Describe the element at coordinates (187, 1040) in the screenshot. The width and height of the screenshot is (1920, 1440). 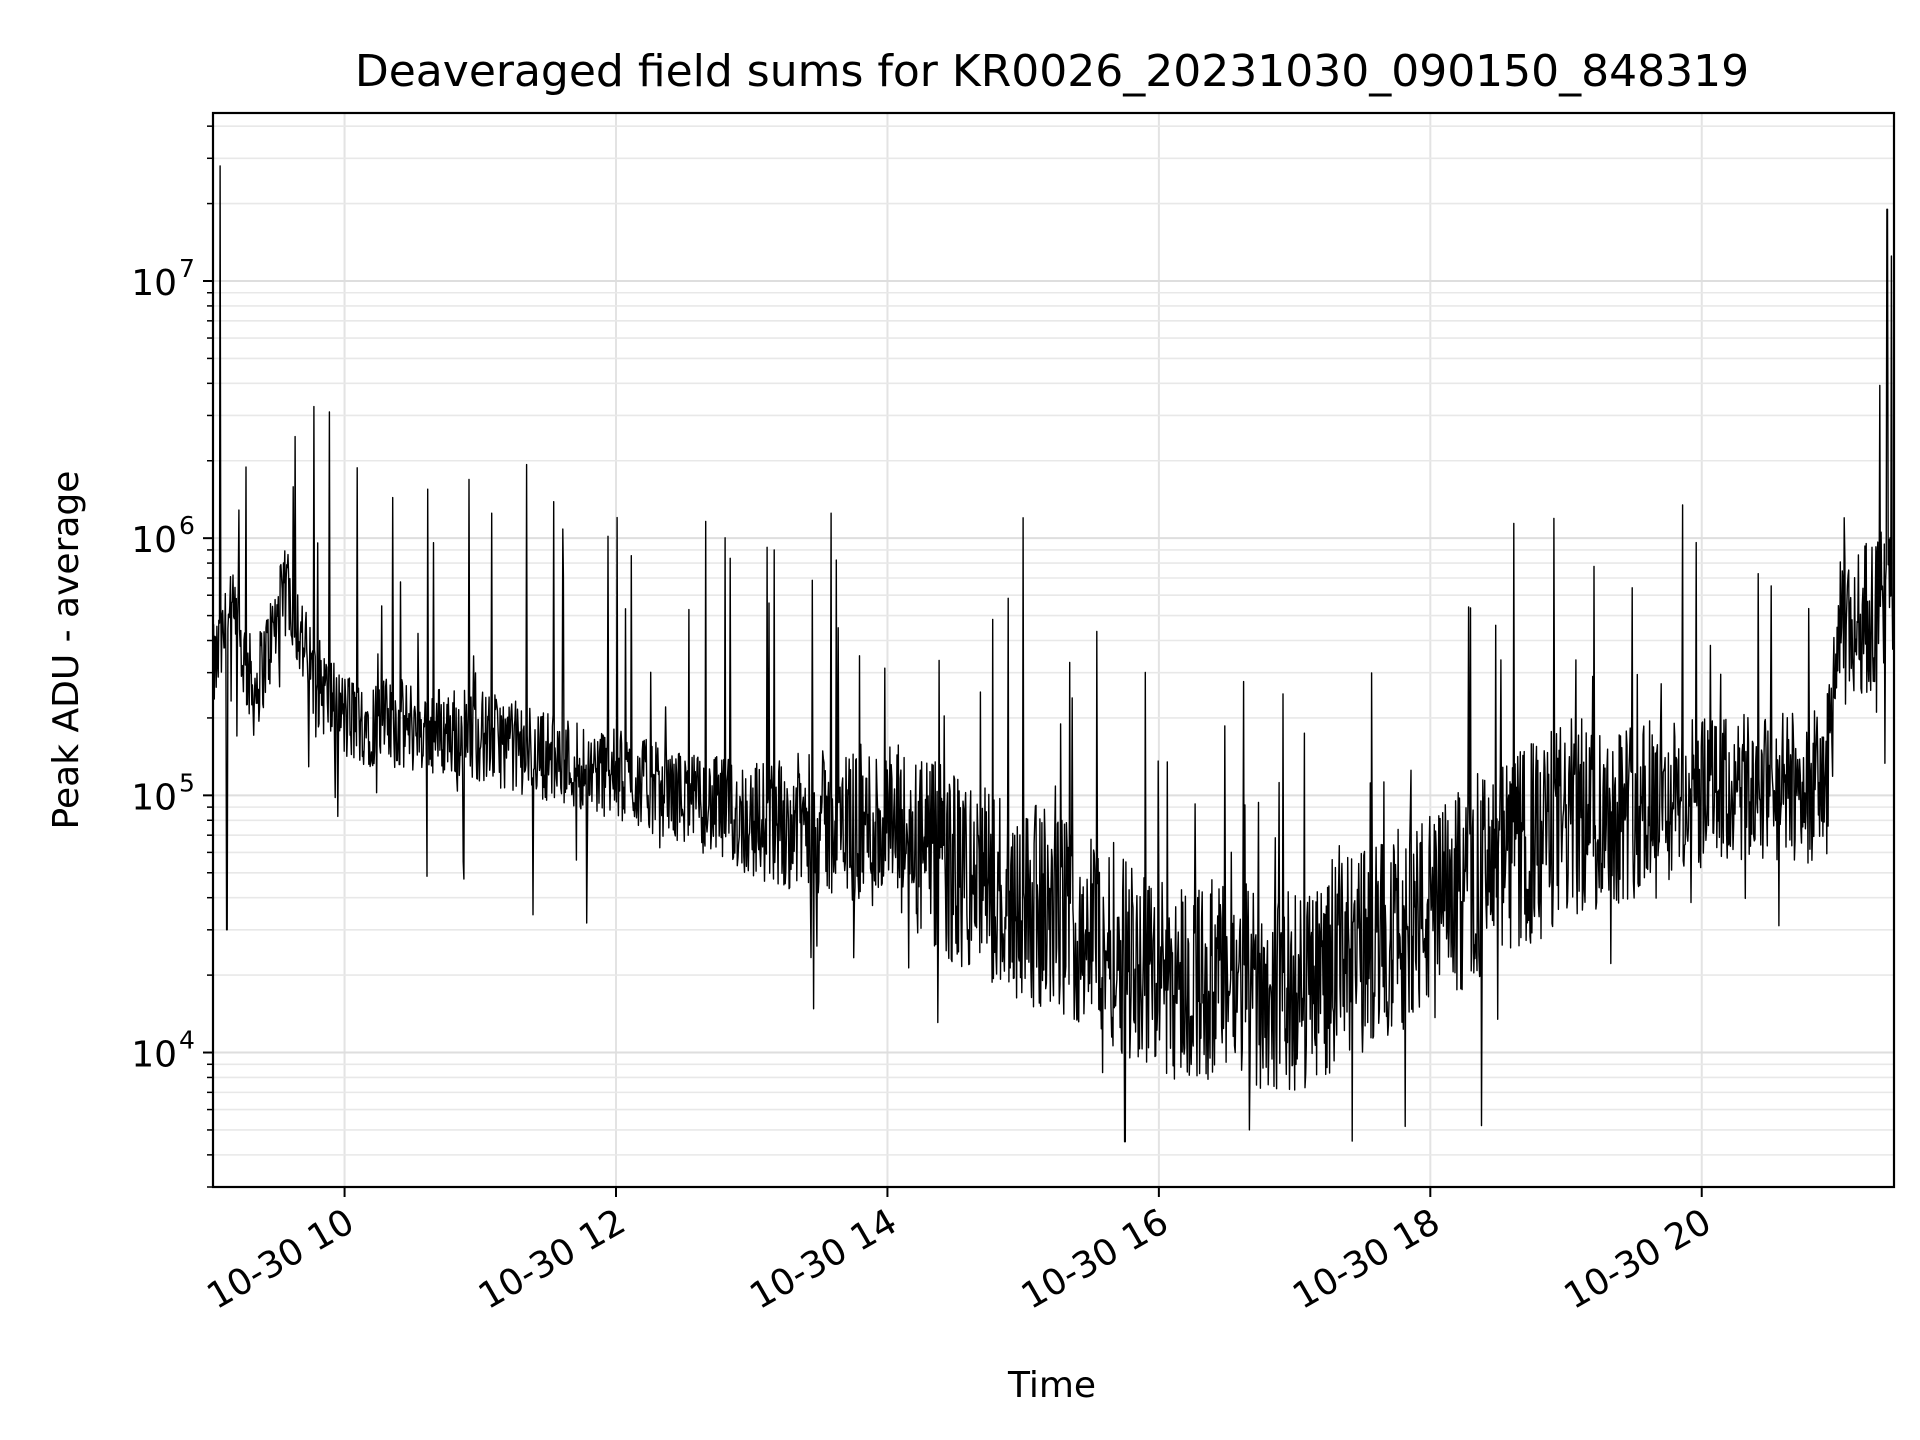
I see `y-tick-exponent: 4` at that location.